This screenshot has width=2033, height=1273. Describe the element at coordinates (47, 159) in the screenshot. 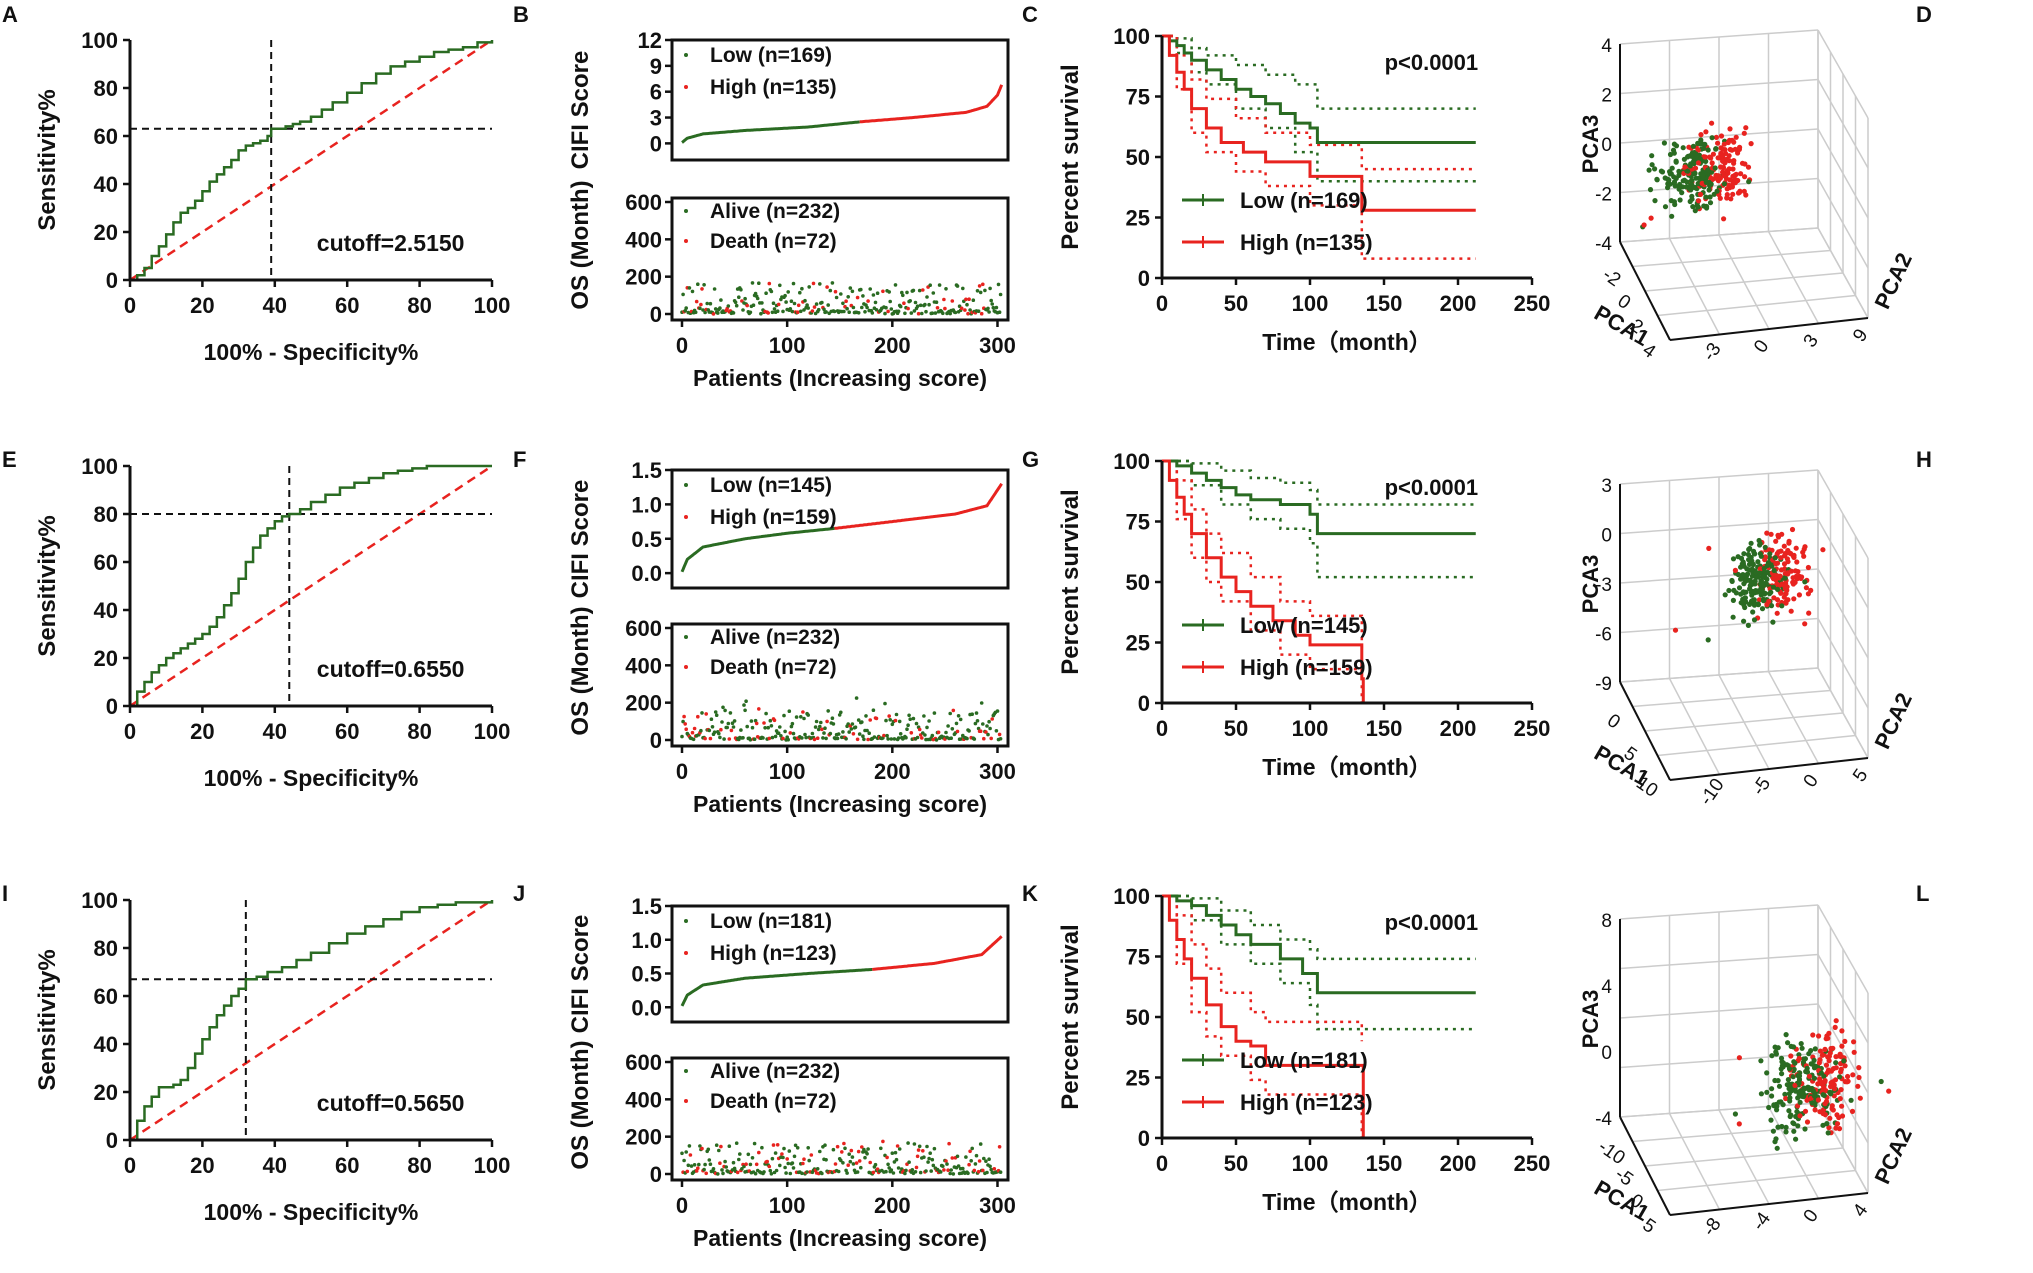

I see `y-axis-title: Sensitivity%` at that location.